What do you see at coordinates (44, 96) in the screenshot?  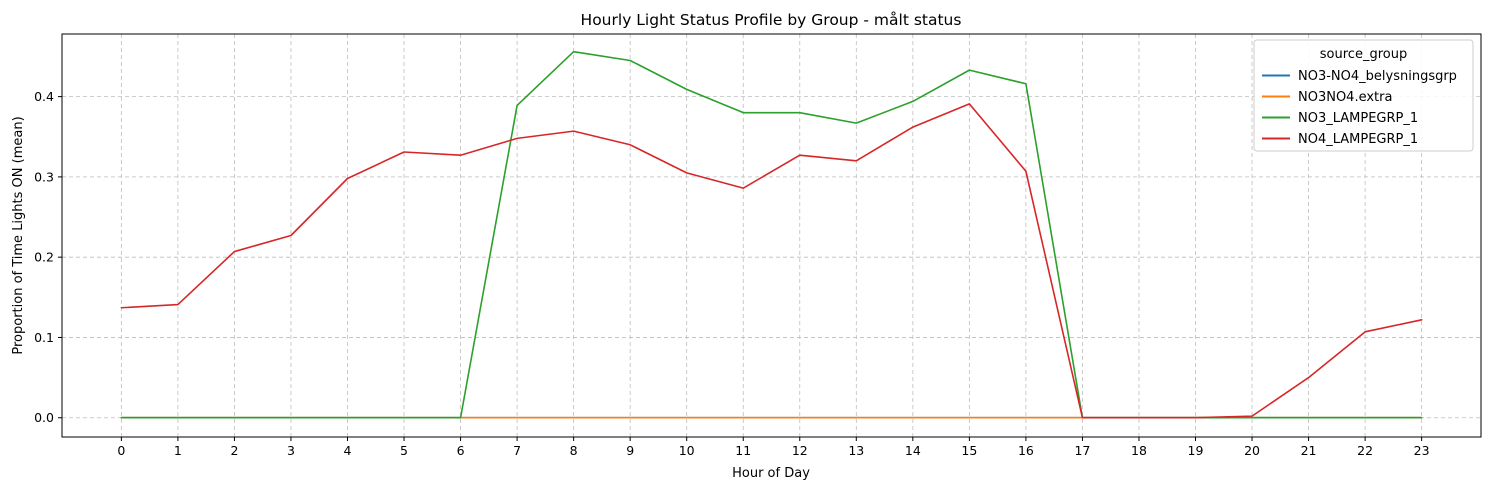 I see `y-tick-label: 0.4` at bounding box center [44, 96].